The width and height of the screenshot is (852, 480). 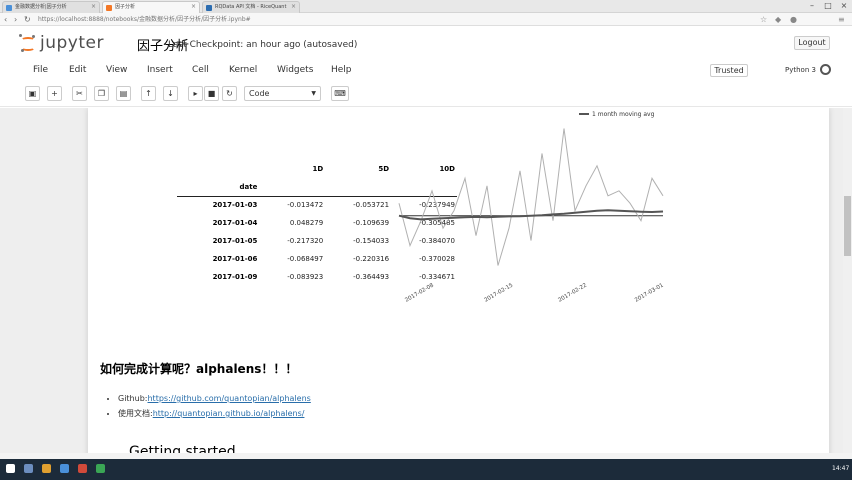 I want to click on clock: 14:47, so click(x=841, y=468).